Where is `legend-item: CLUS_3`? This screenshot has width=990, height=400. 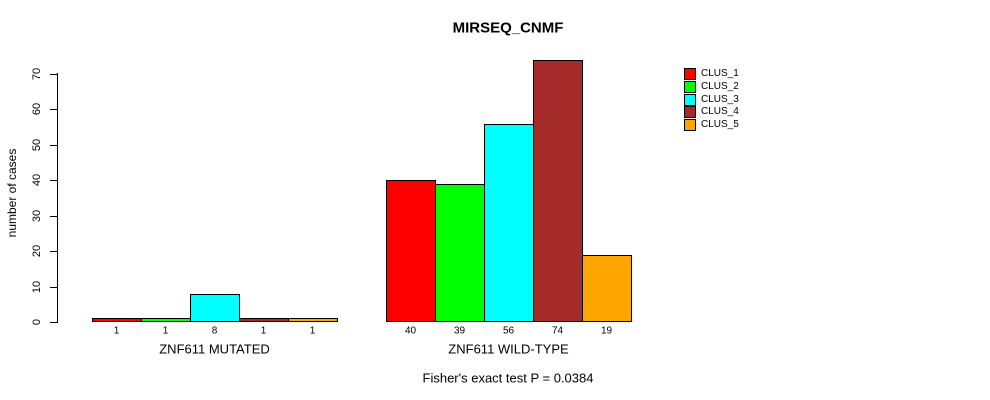
legend-item: CLUS_3 is located at coordinates (711, 99).